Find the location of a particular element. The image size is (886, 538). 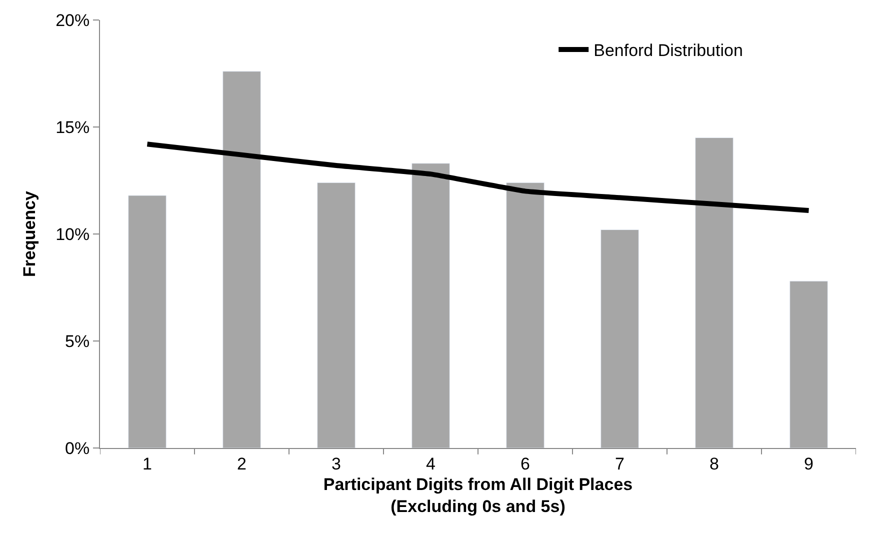

x-tick-label: 7 is located at coordinates (619, 464).